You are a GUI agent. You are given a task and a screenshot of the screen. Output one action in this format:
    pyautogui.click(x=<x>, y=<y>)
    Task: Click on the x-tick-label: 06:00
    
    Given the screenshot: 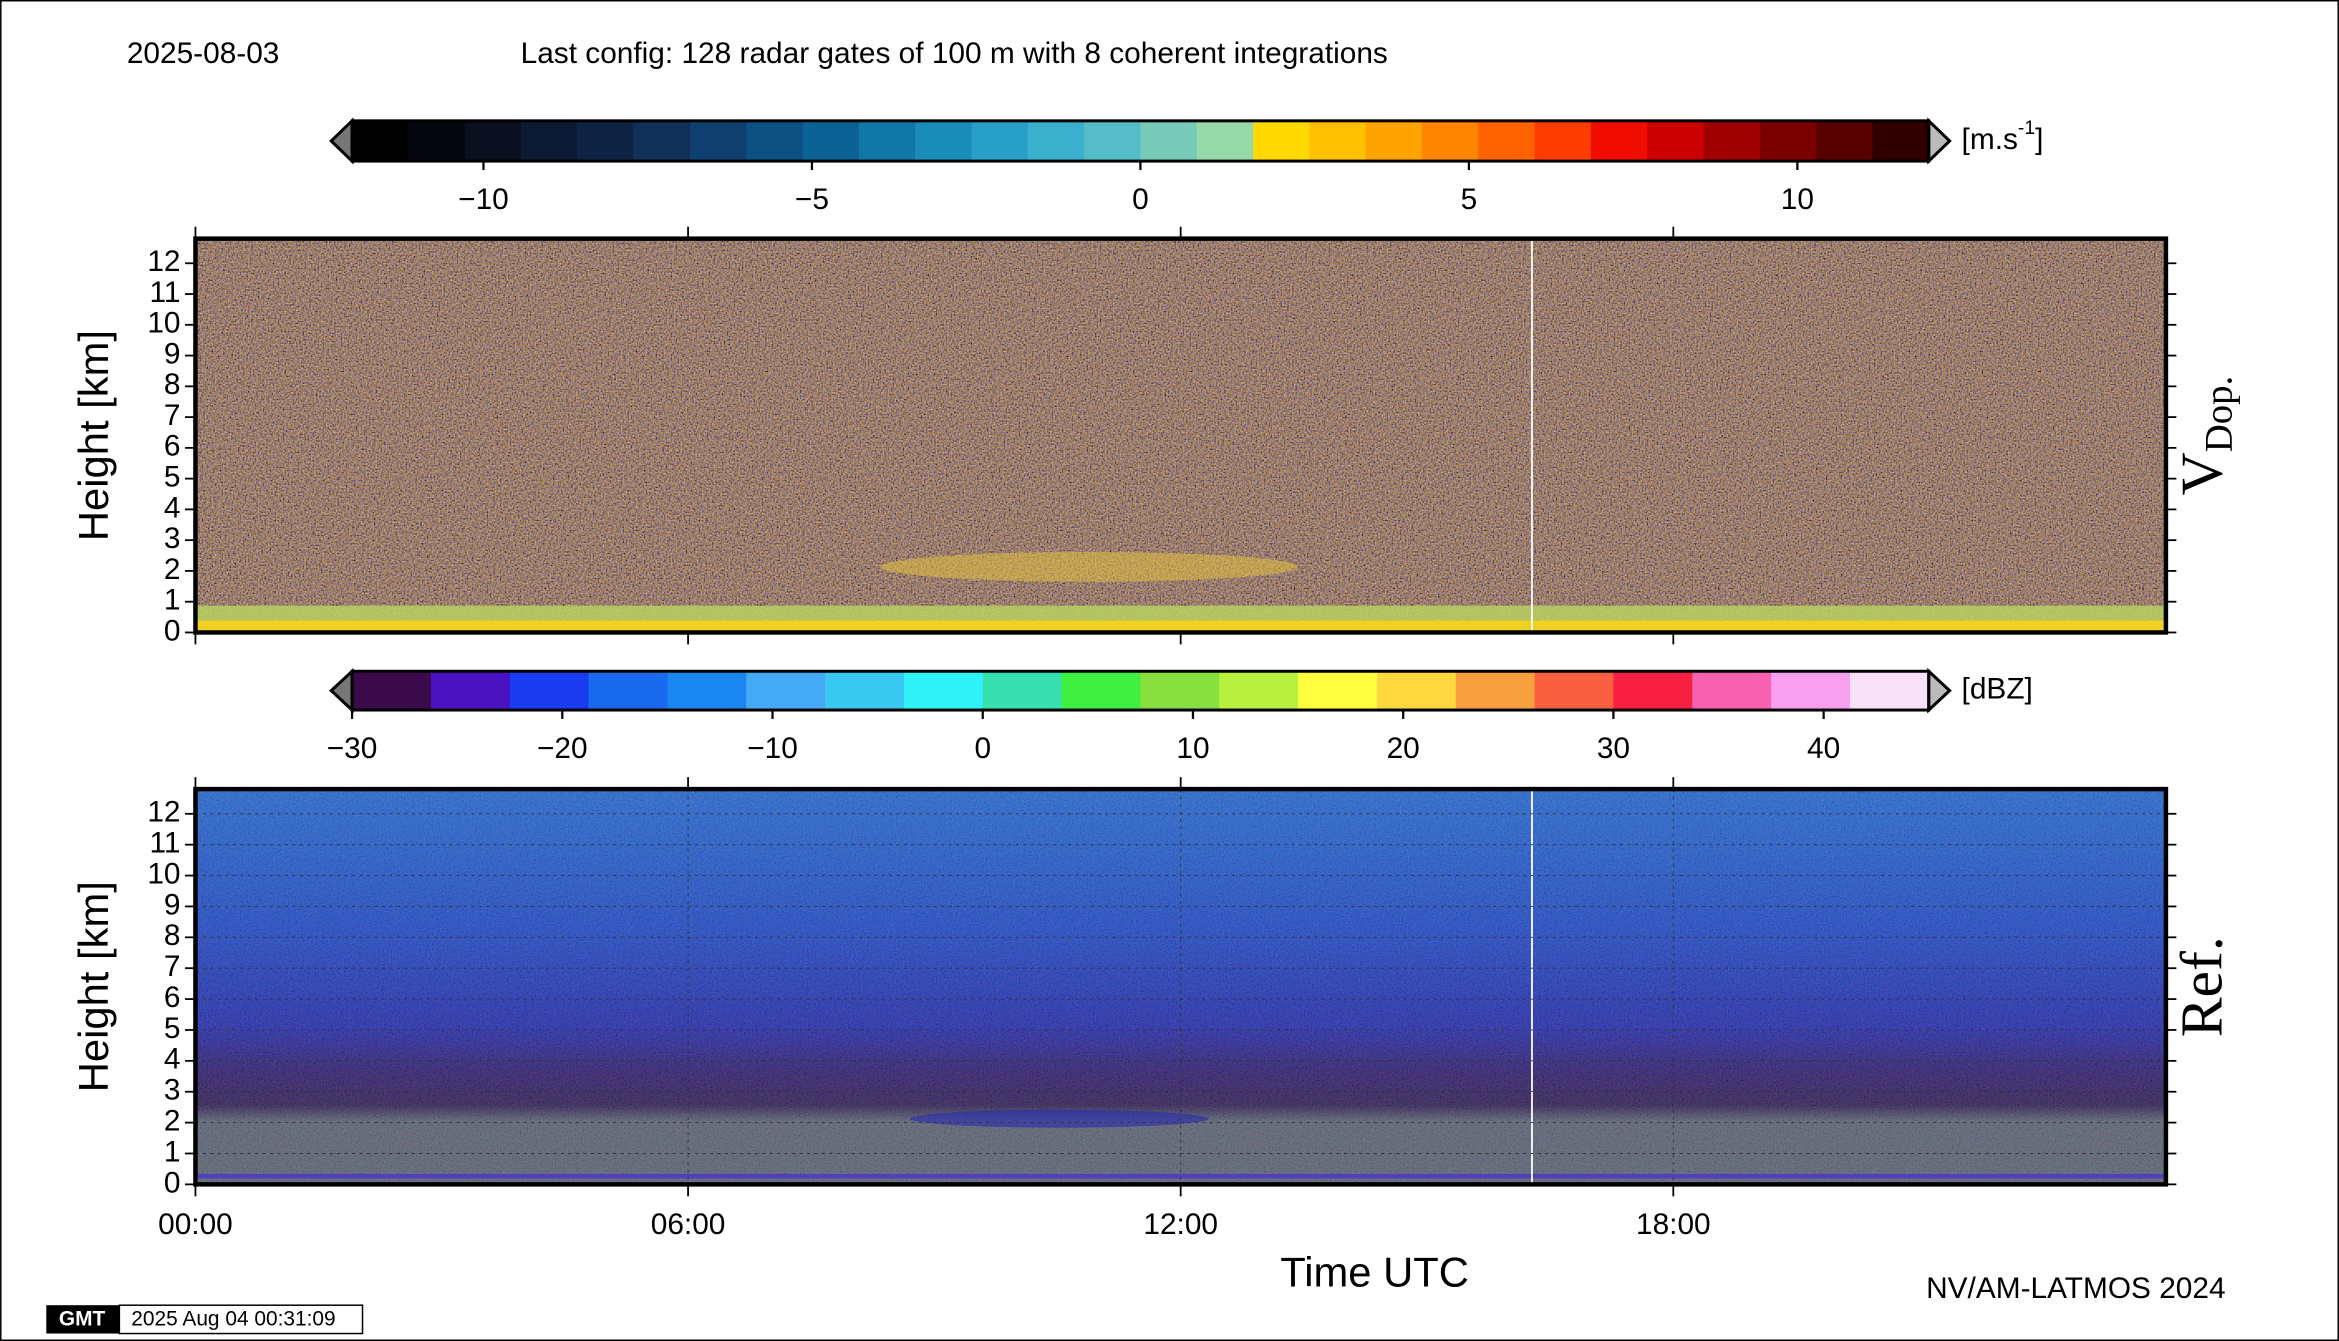 What is the action you would take?
    pyautogui.click(x=688, y=1224)
    